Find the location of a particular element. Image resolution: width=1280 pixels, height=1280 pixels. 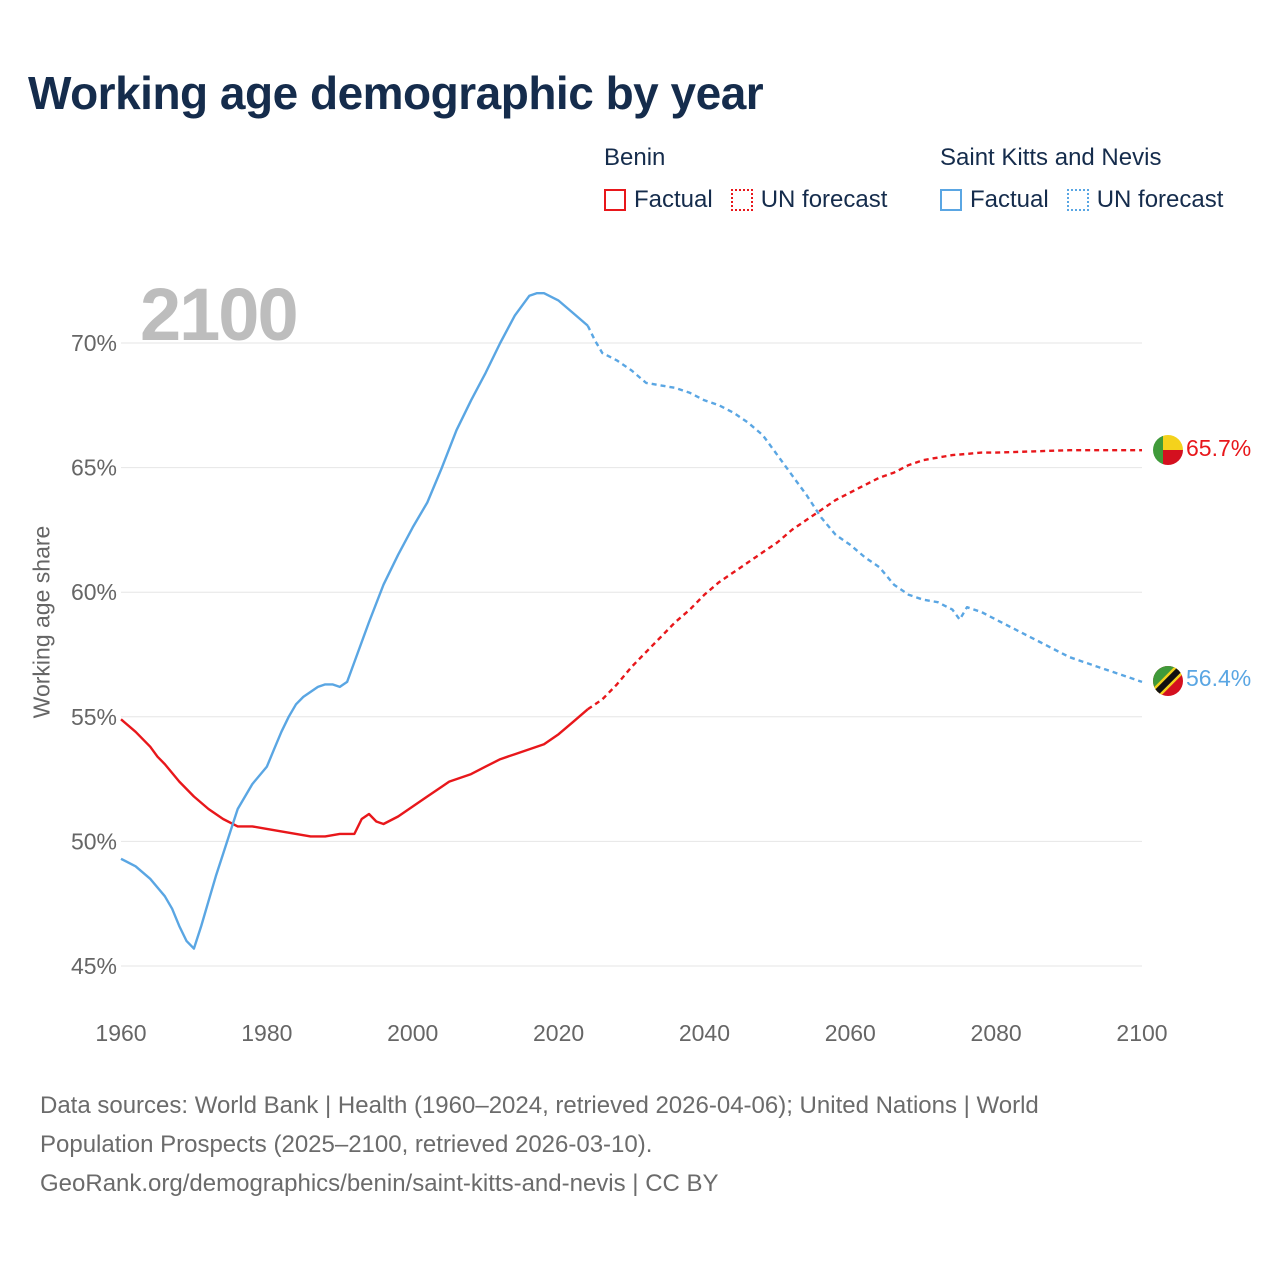

x-tick-label: 2100 is located at coordinates (1141, 1033).